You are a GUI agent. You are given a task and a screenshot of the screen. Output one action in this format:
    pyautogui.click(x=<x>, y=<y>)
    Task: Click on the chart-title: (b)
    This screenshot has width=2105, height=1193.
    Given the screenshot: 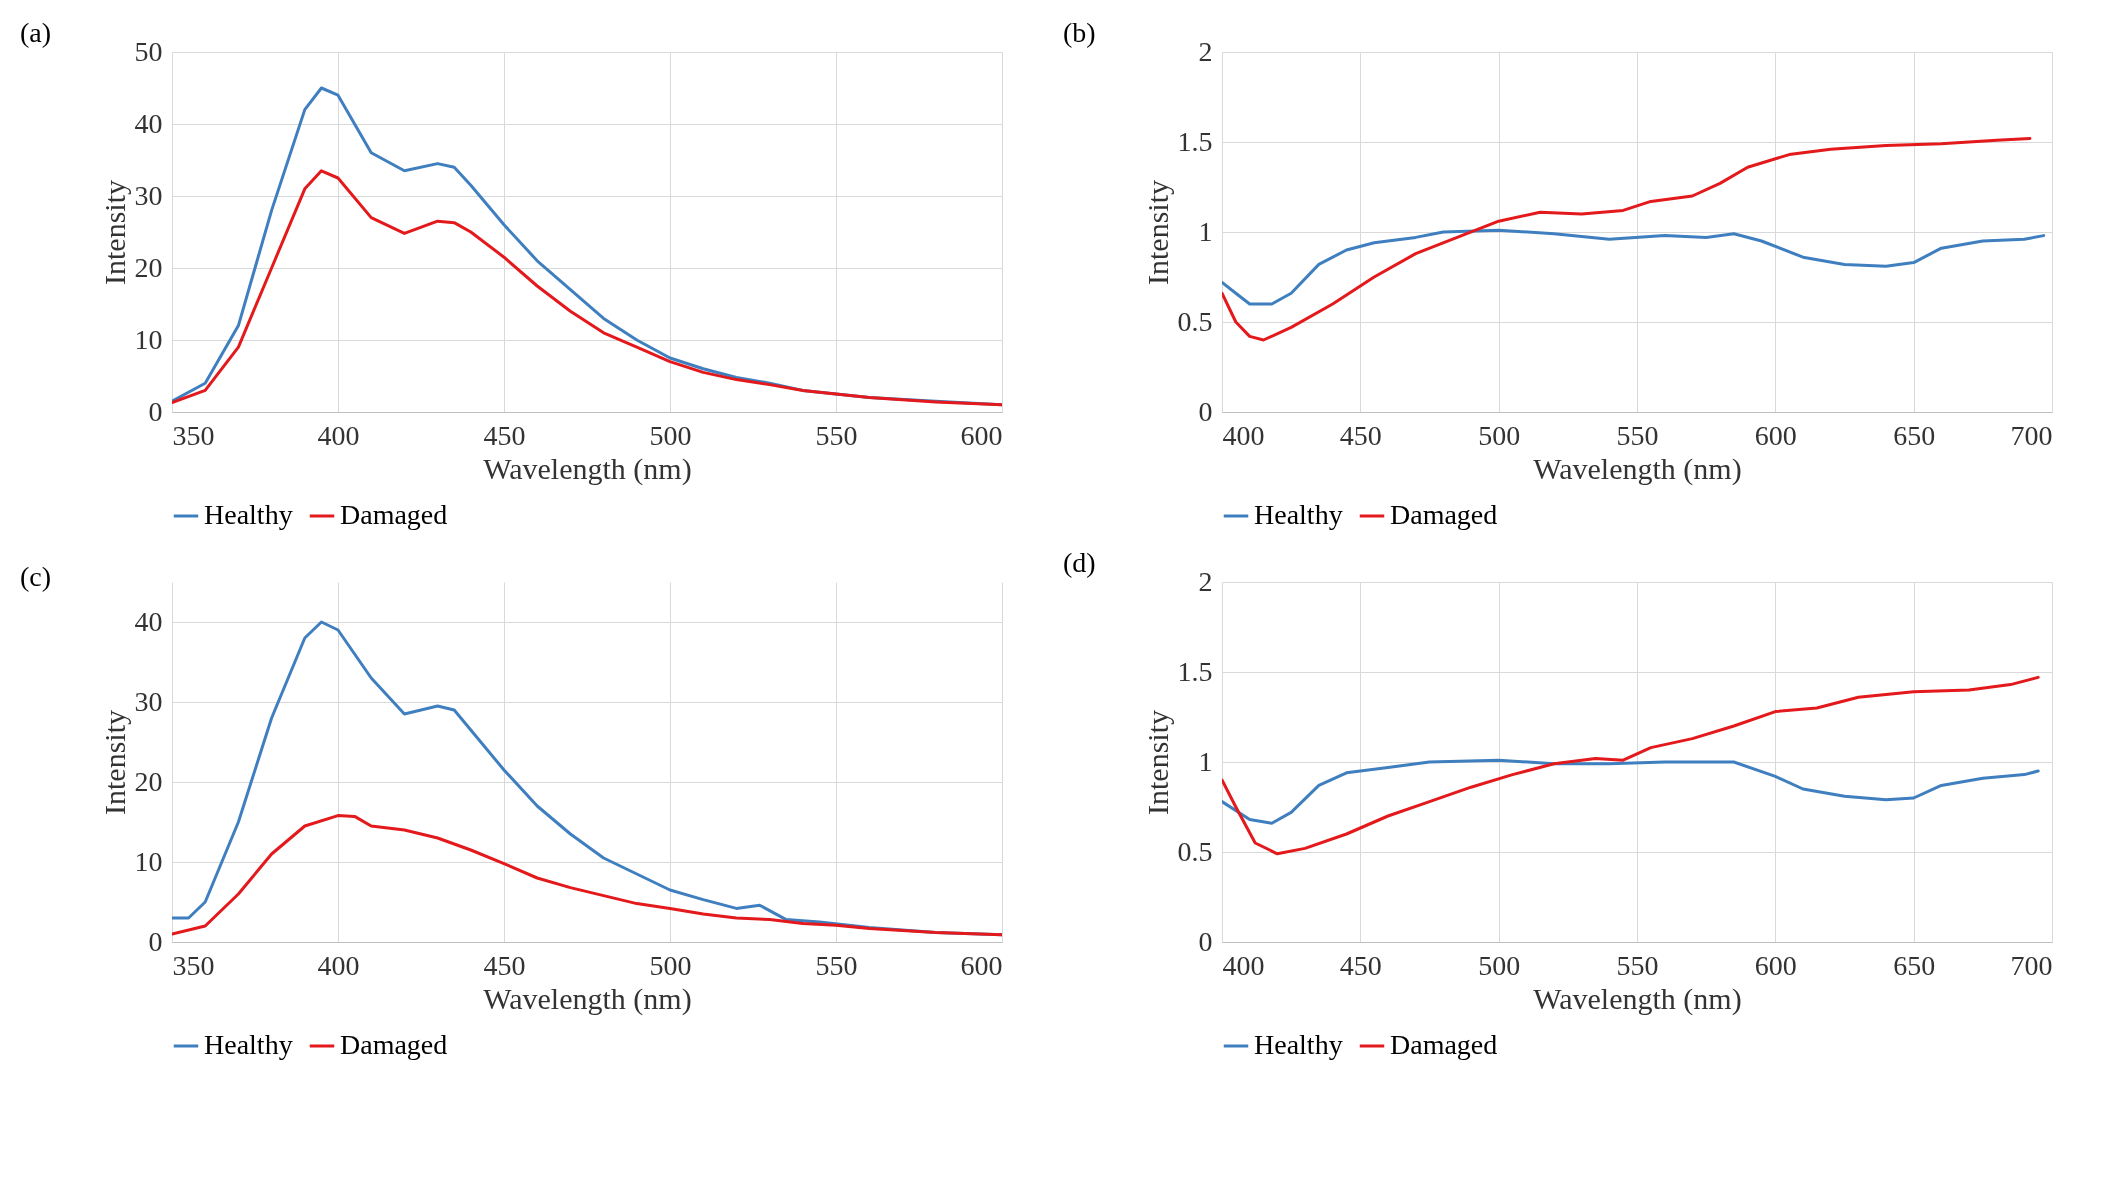 What is the action you would take?
    pyautogui.click(x=1079, y=32)
    